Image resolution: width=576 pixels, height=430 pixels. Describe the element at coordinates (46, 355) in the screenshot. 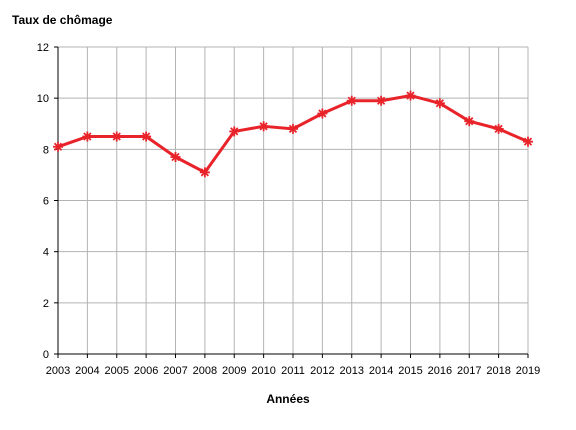

I see `y-tick-label: 0` at that location.